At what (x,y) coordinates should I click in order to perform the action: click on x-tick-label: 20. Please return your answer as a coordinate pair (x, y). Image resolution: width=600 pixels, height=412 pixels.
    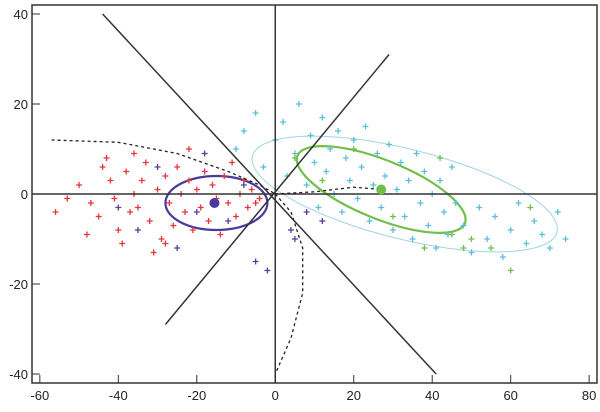
    Looking at the image, I should click on (354, 395).